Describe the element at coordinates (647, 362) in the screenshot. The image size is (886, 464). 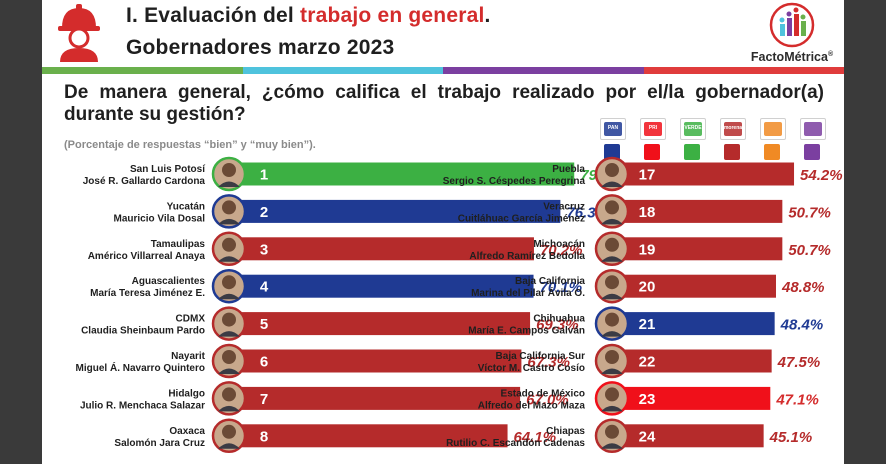
I see `rank-number: 22` at that location.